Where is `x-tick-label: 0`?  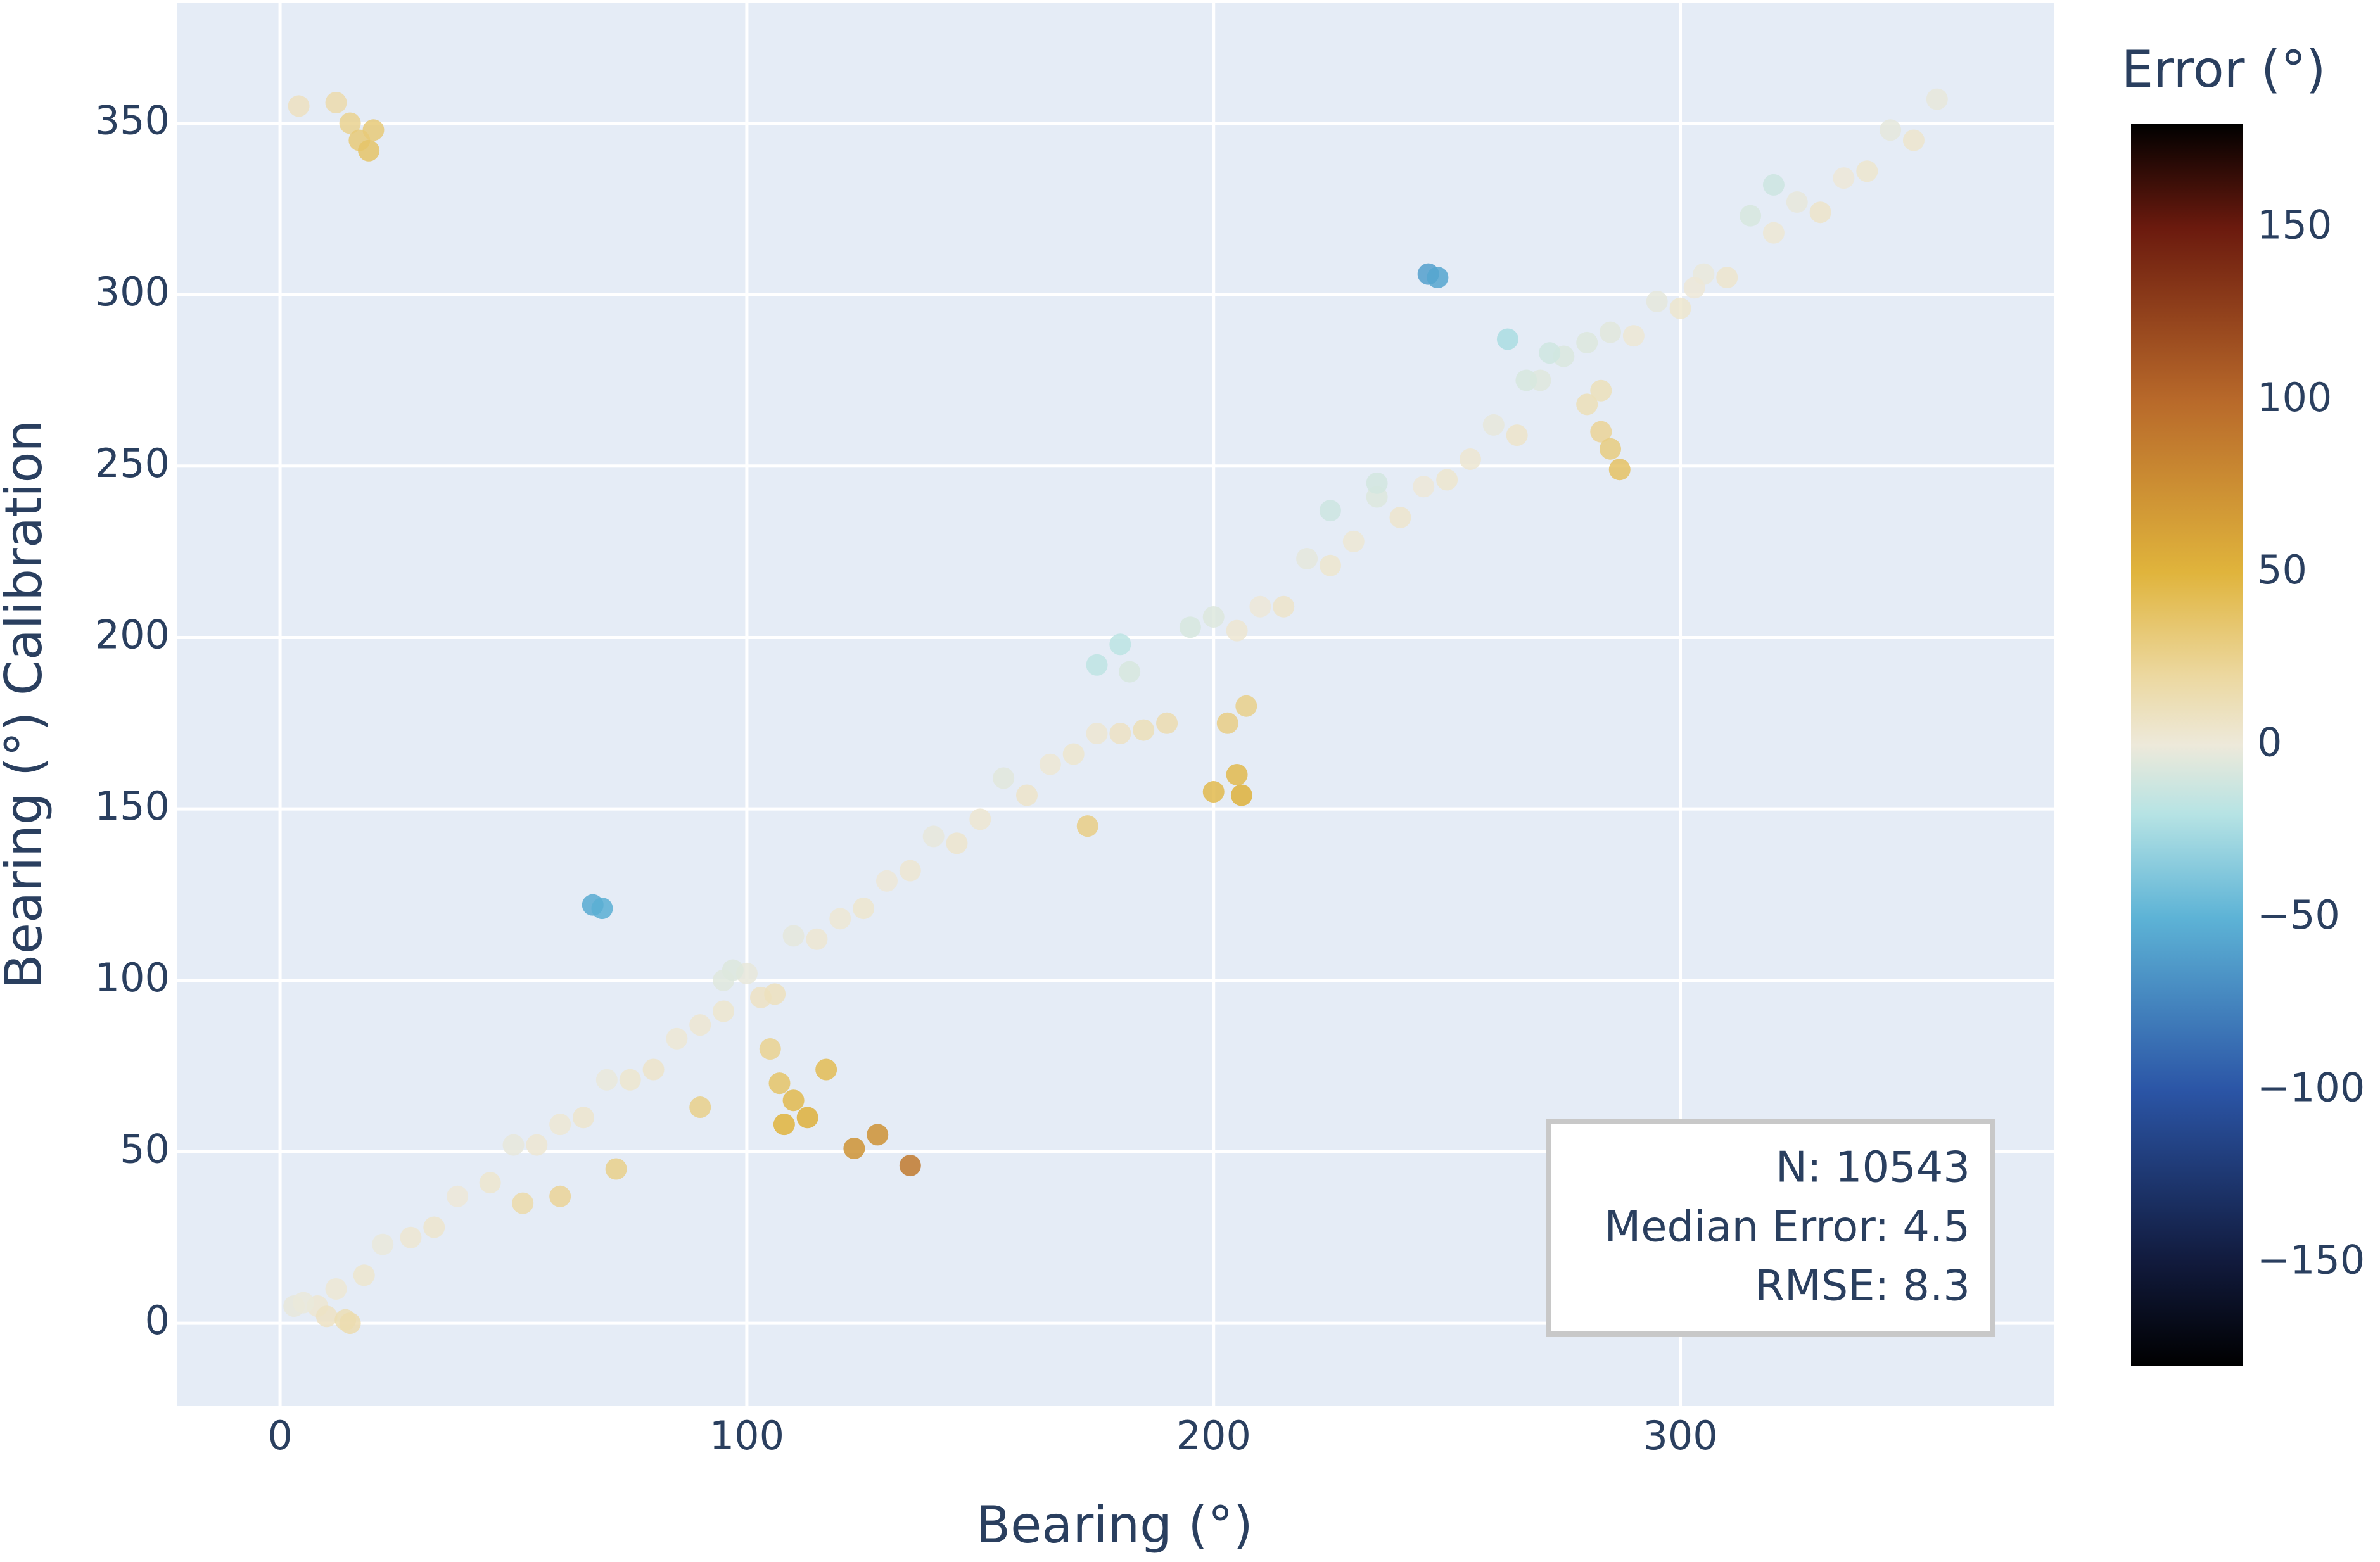 x-tick-label: 0 is located at coordinates (279, 1436).